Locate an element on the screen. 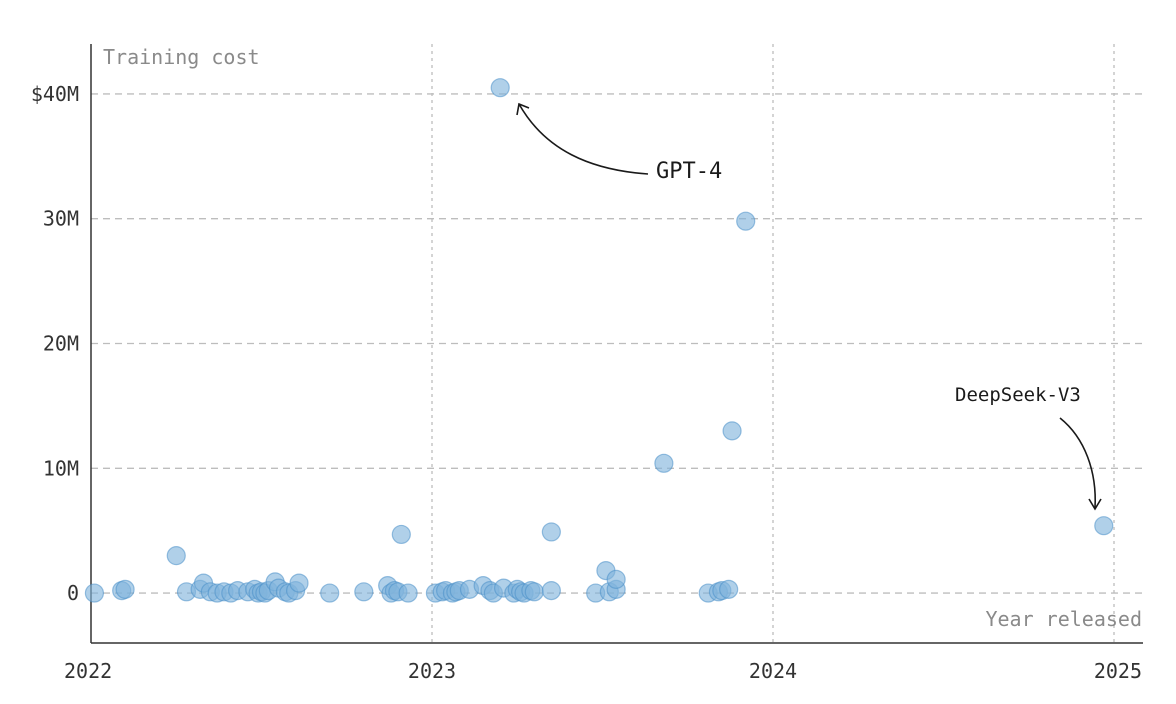  x-tick-label: 2023 is located at coordinates (432, 671).